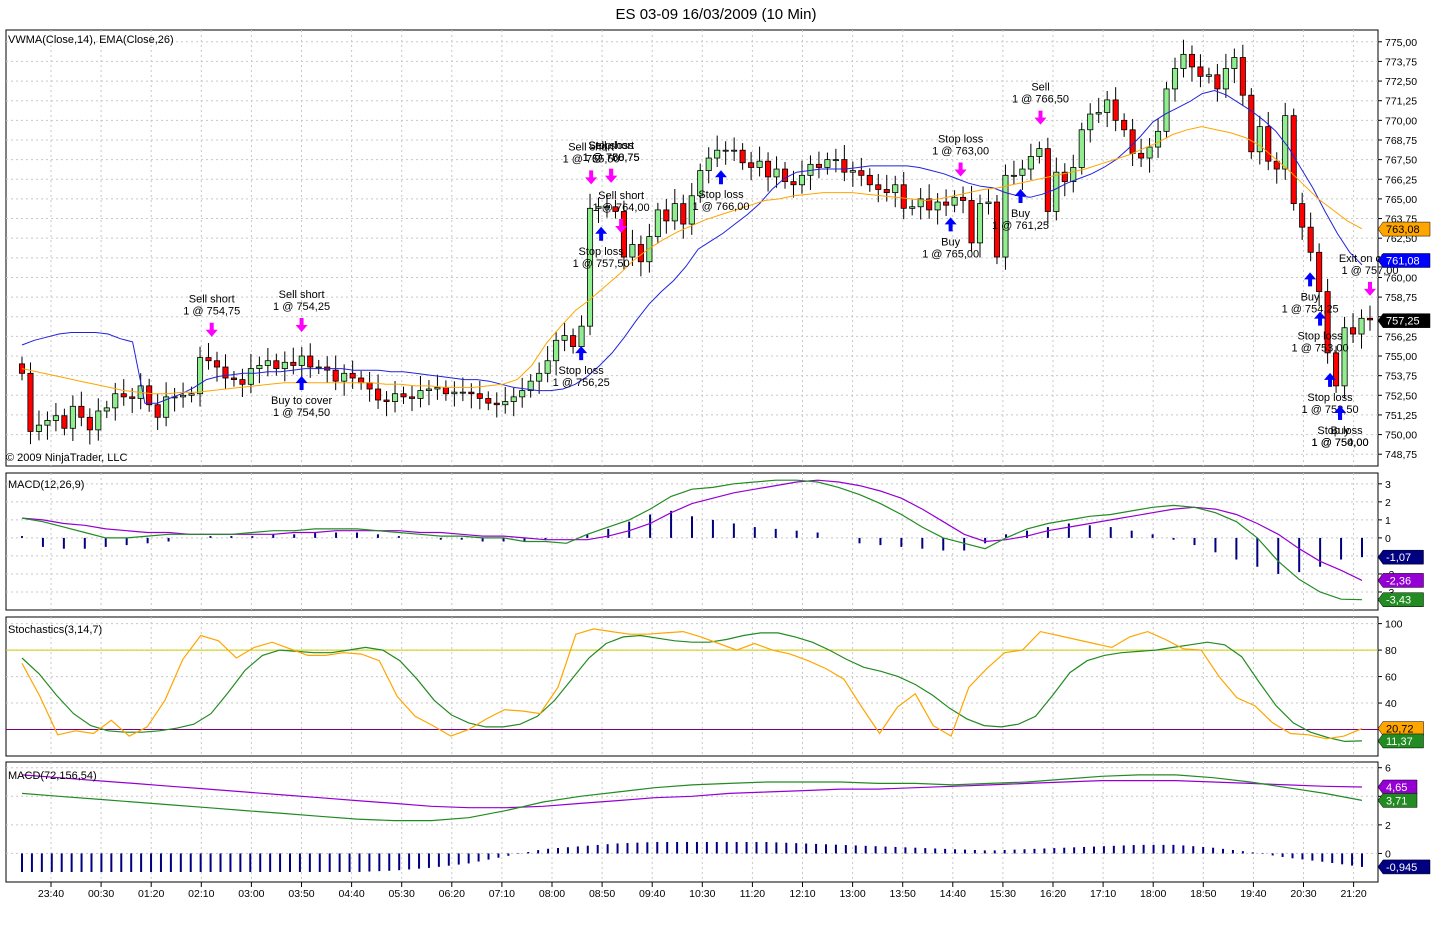 The image size is (1441, 926). Describe the element at coordinates (1401, 62) in the screenshot. I see `y-tick-label: 773,75` at that location.